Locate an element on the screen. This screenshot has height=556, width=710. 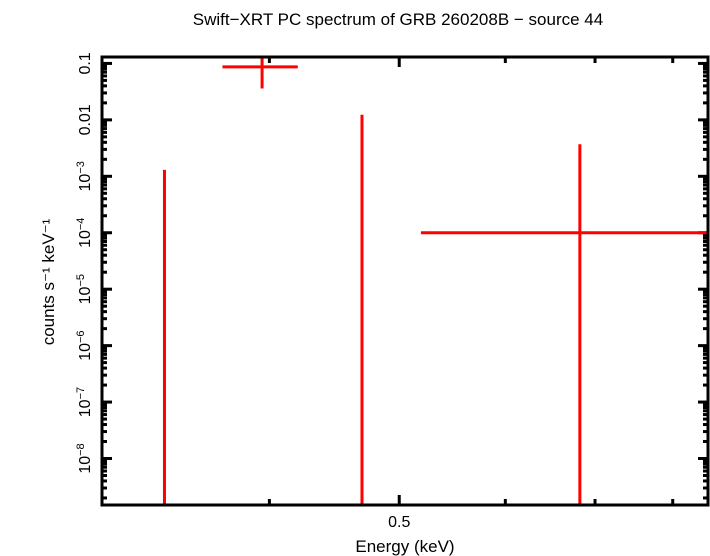
y-tick-label: 10−3 is located at coordinates (84, 176).